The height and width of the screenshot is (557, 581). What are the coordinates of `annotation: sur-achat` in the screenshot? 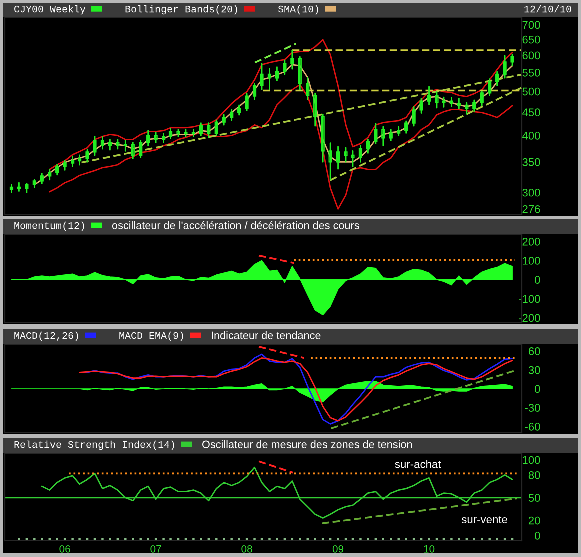 It's located at (418, 464).